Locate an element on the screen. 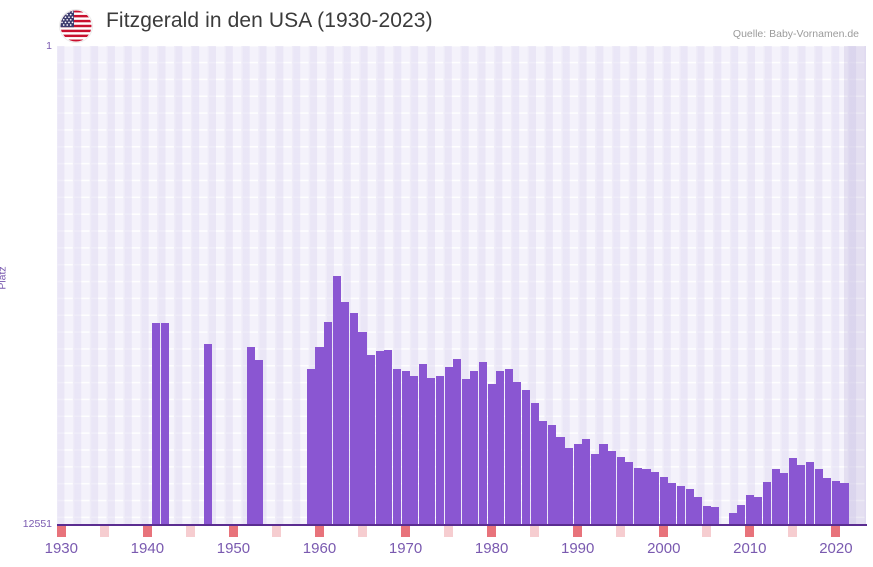 The width and height of the screenshot is (873, 567). x-tick-label: 2000 is located at coordinates (664, 548).